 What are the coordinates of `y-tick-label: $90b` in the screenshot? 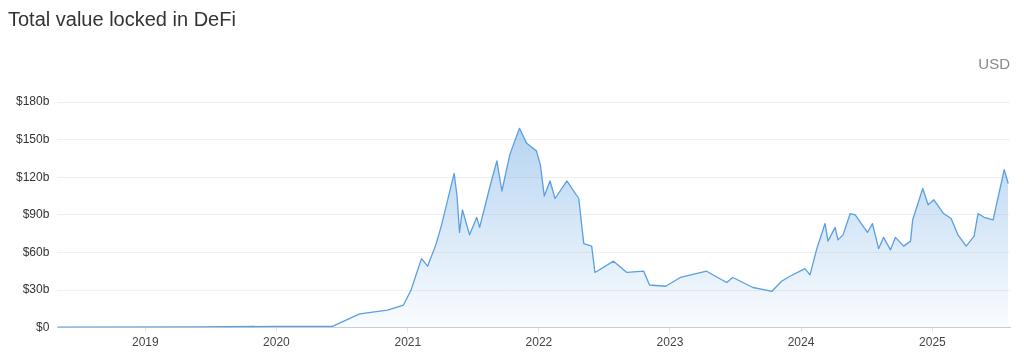 It's located at (36, 214).